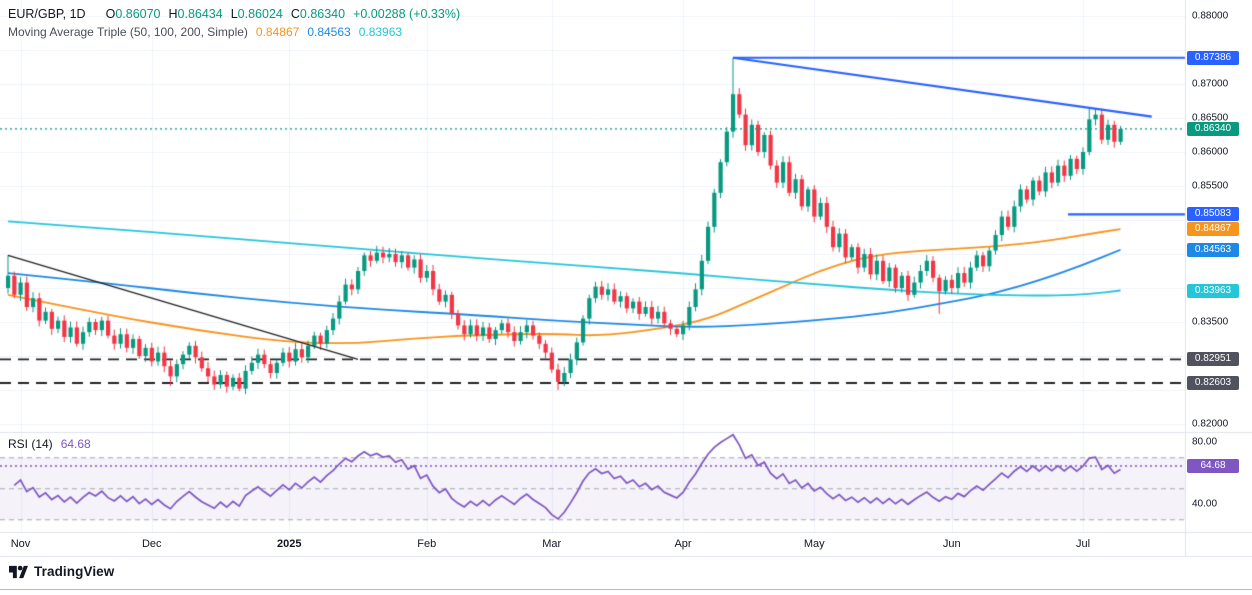 This screenshot has height=595, width=1252. Describe the element at coordinates (74, 571) in the screenshot. I see `tradingview-brand-text: TradingView` at that location.